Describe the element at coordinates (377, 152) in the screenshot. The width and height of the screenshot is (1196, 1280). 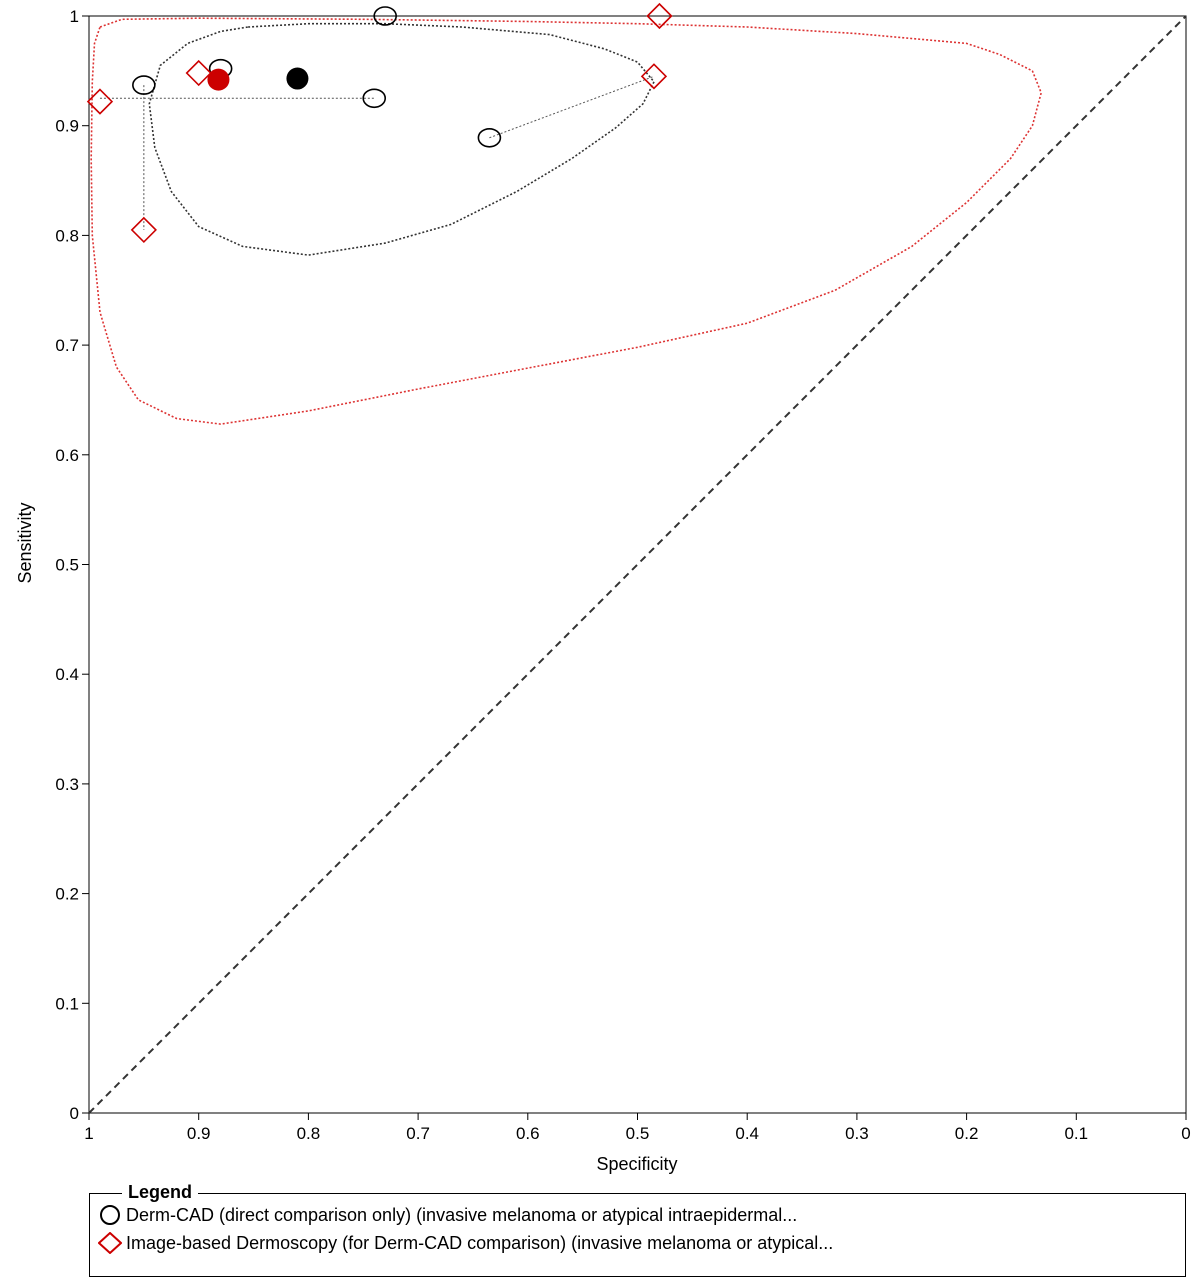
I see `study-links` at that location.